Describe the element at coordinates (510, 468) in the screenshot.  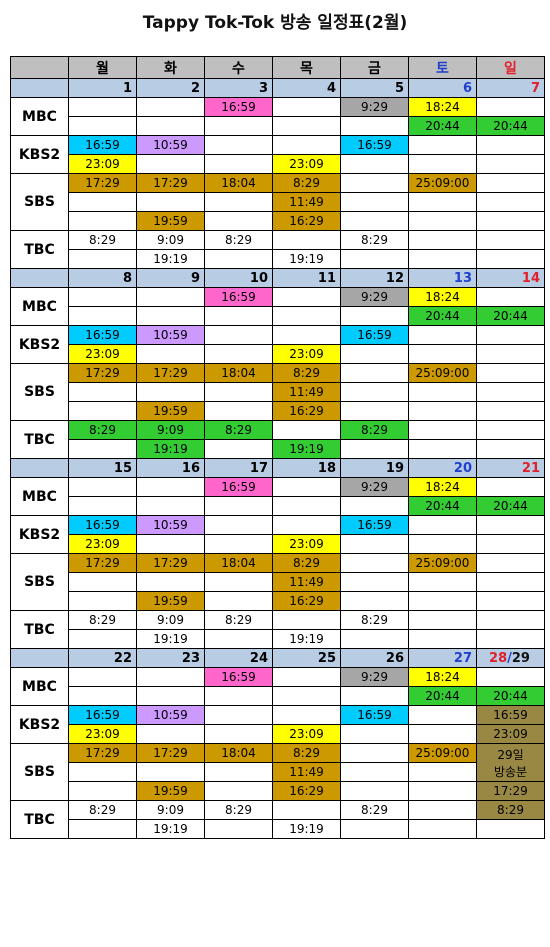
I see `date-cell-sunday: 21` at that location.